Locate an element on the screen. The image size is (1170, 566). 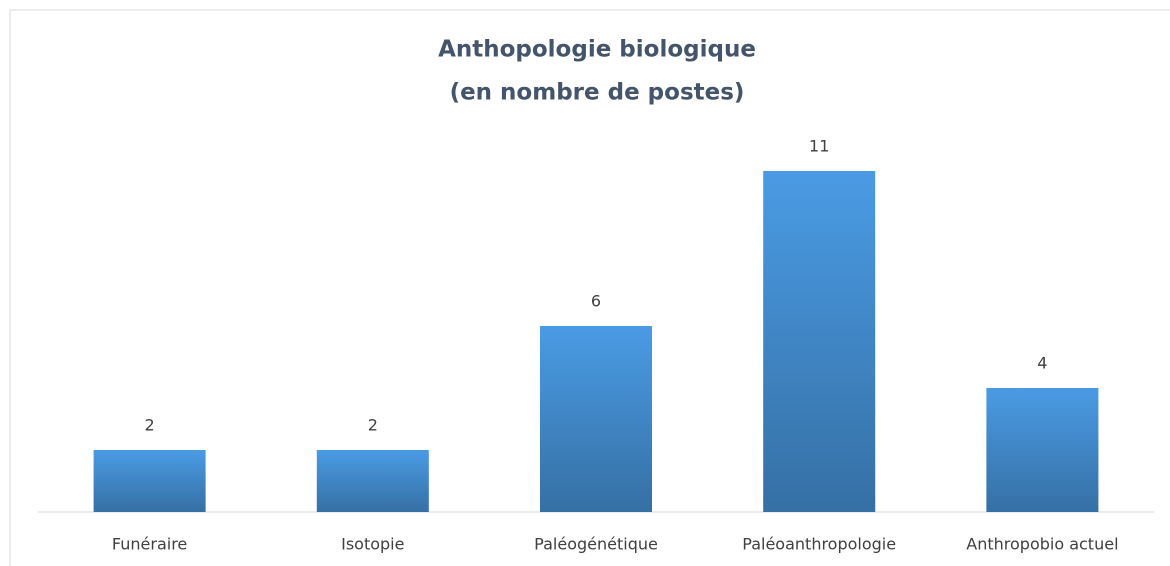
x-tick-label: Funéraire is located at coordinates (149, 544).